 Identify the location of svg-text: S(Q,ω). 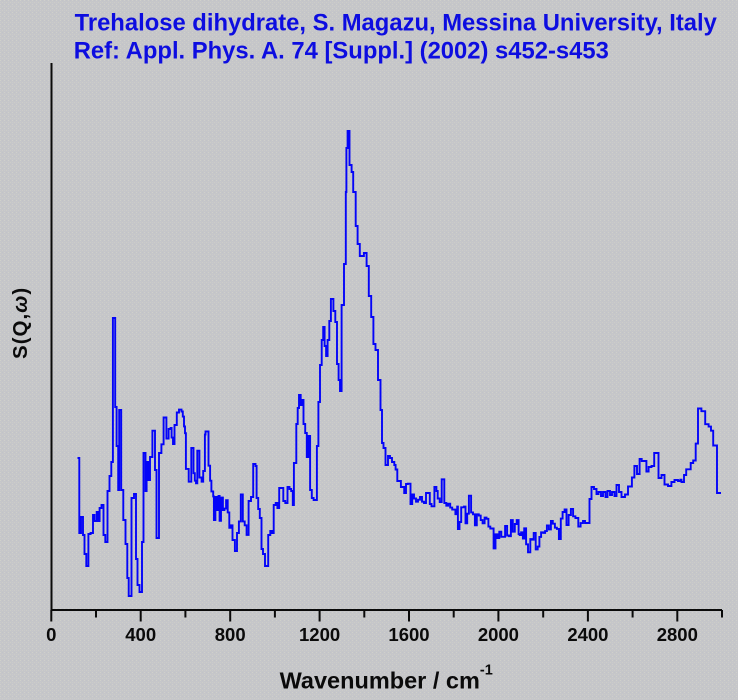
(20, 323).